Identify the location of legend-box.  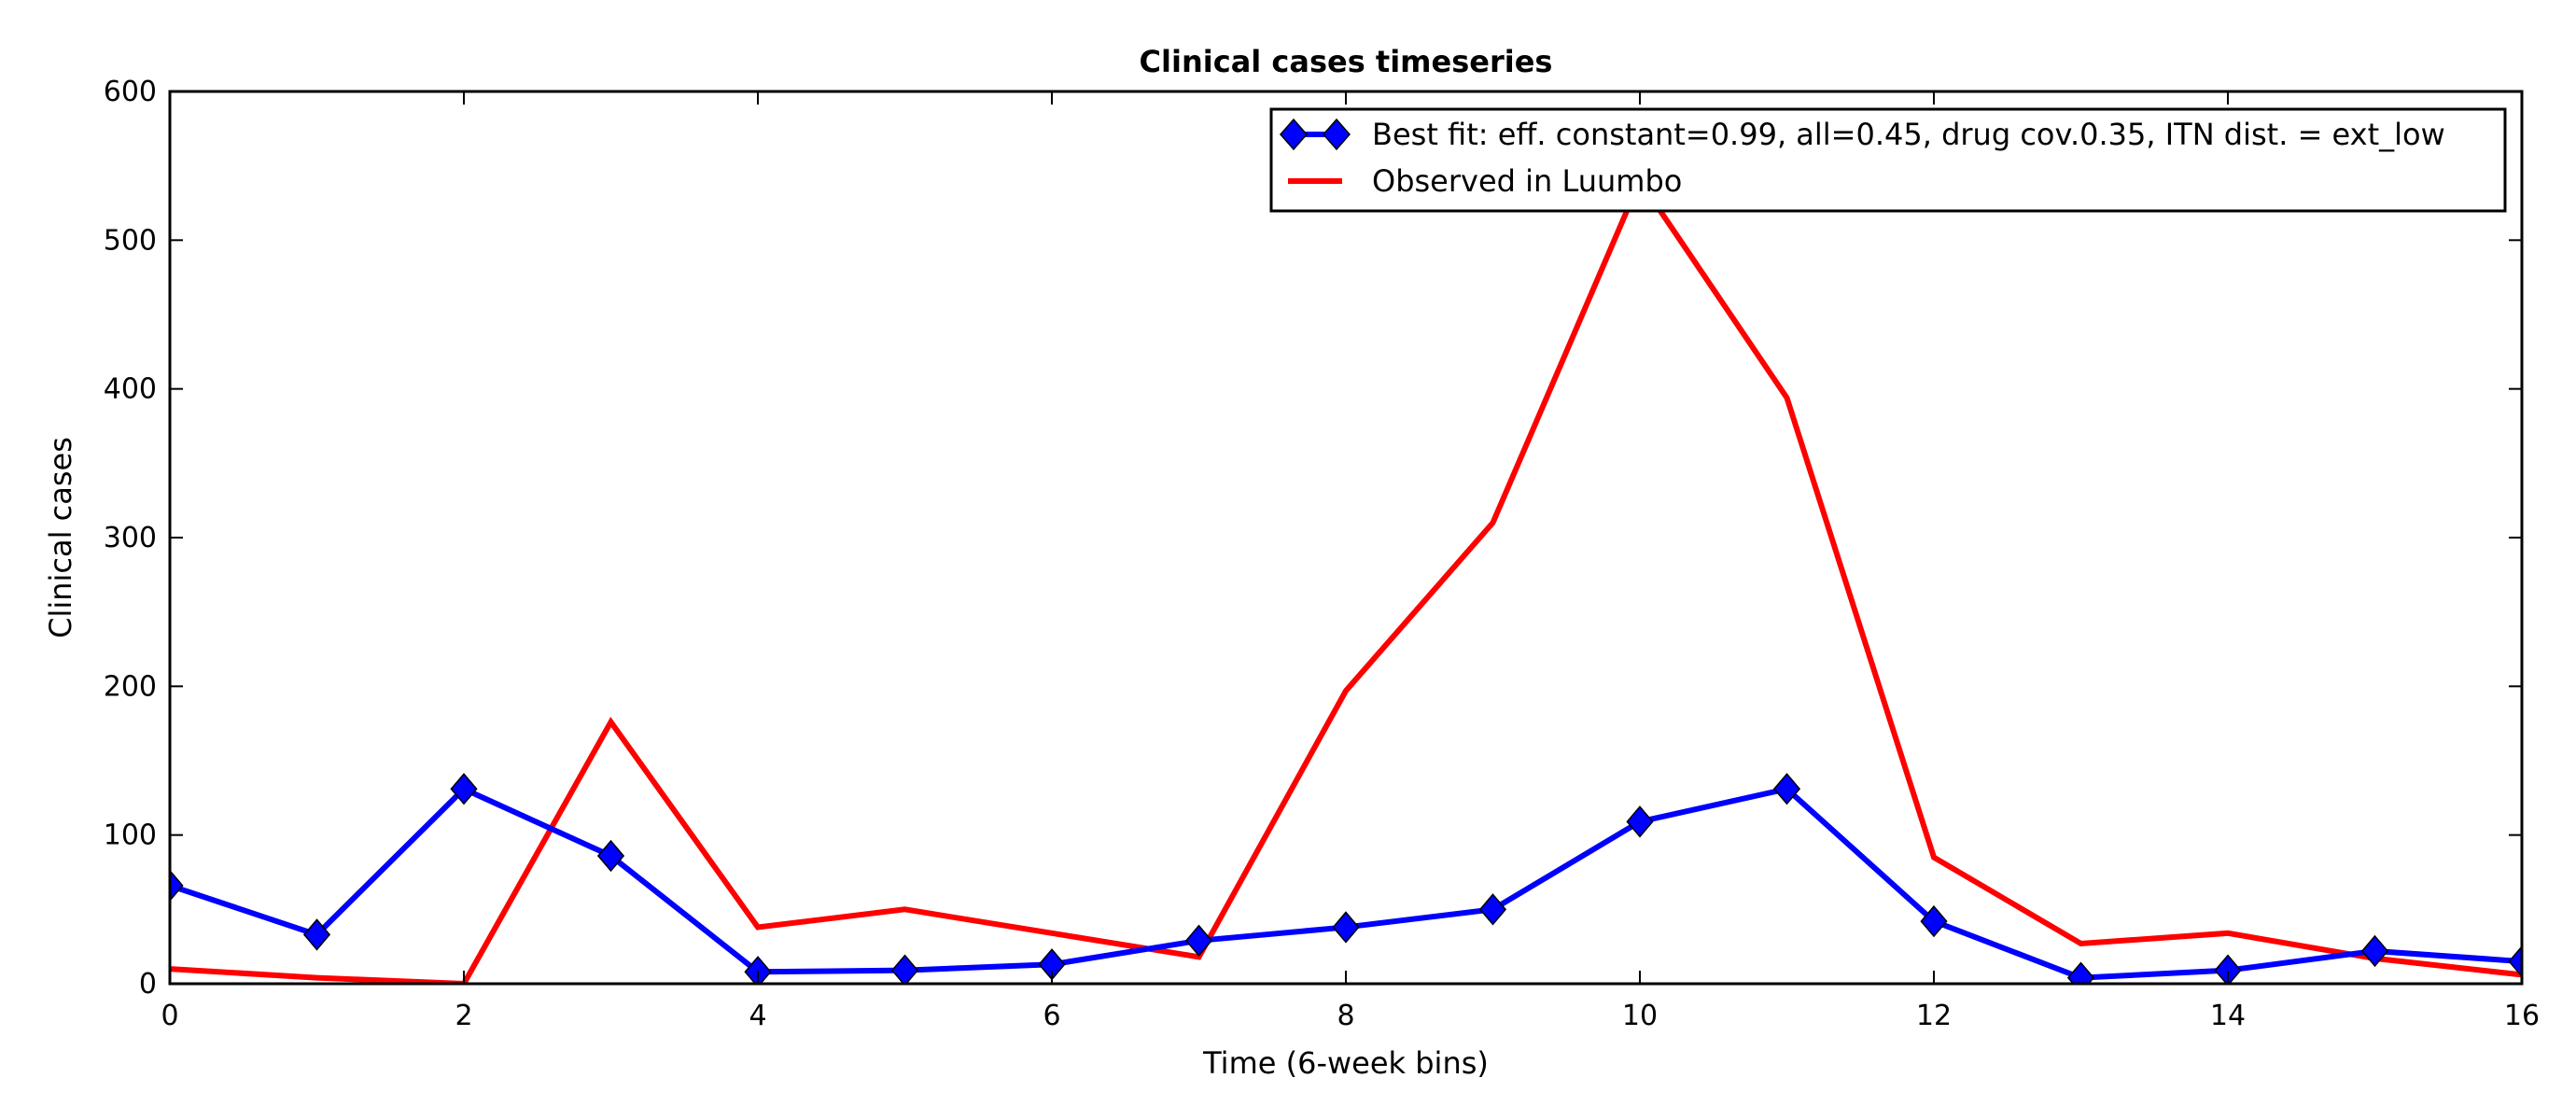
(1888, 160).